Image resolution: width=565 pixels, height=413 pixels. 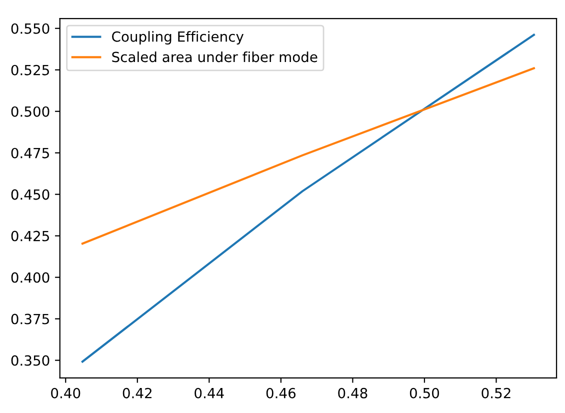 What do you see at coordinates (30, 70) in the screenshot?
I see `y-tick-label: 0.525` at bounding box center [30, 70].